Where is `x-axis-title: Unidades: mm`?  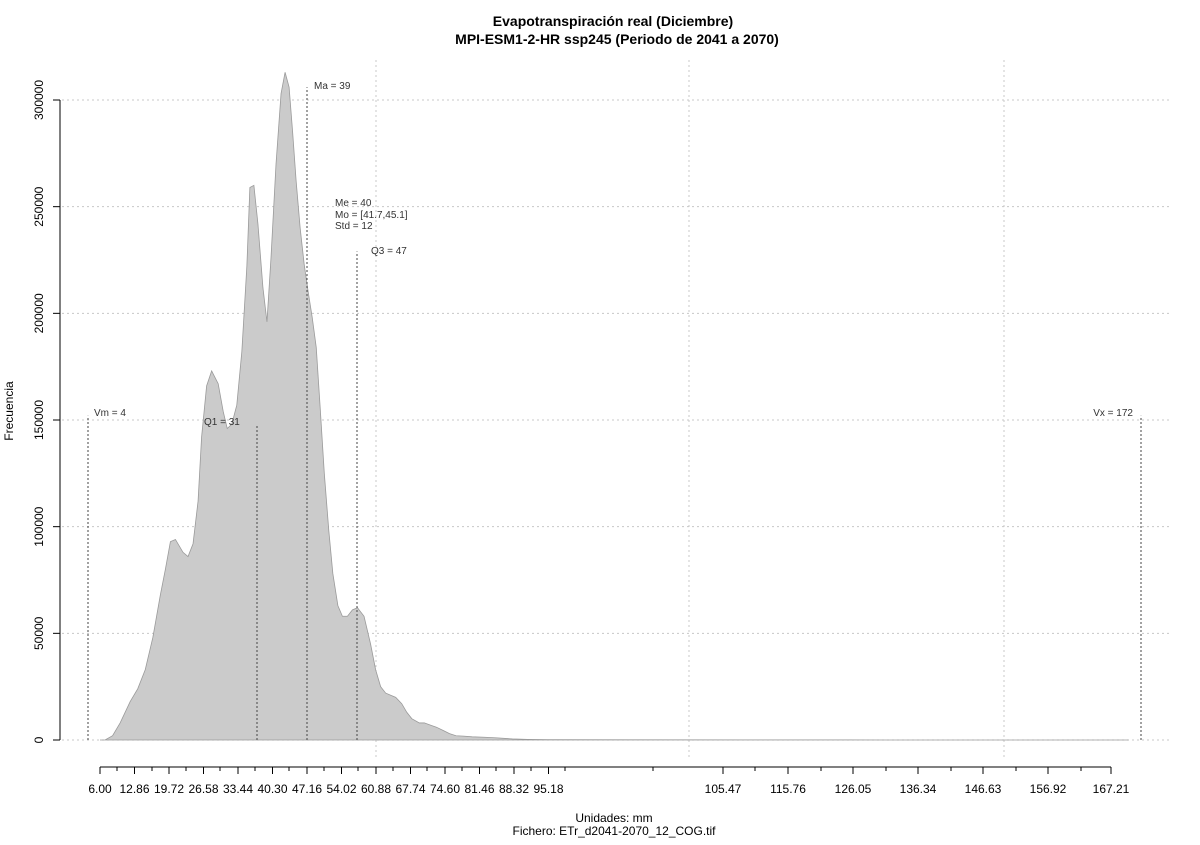 x-axis-title: Unidades: mm is located at coordinates (613, 818).